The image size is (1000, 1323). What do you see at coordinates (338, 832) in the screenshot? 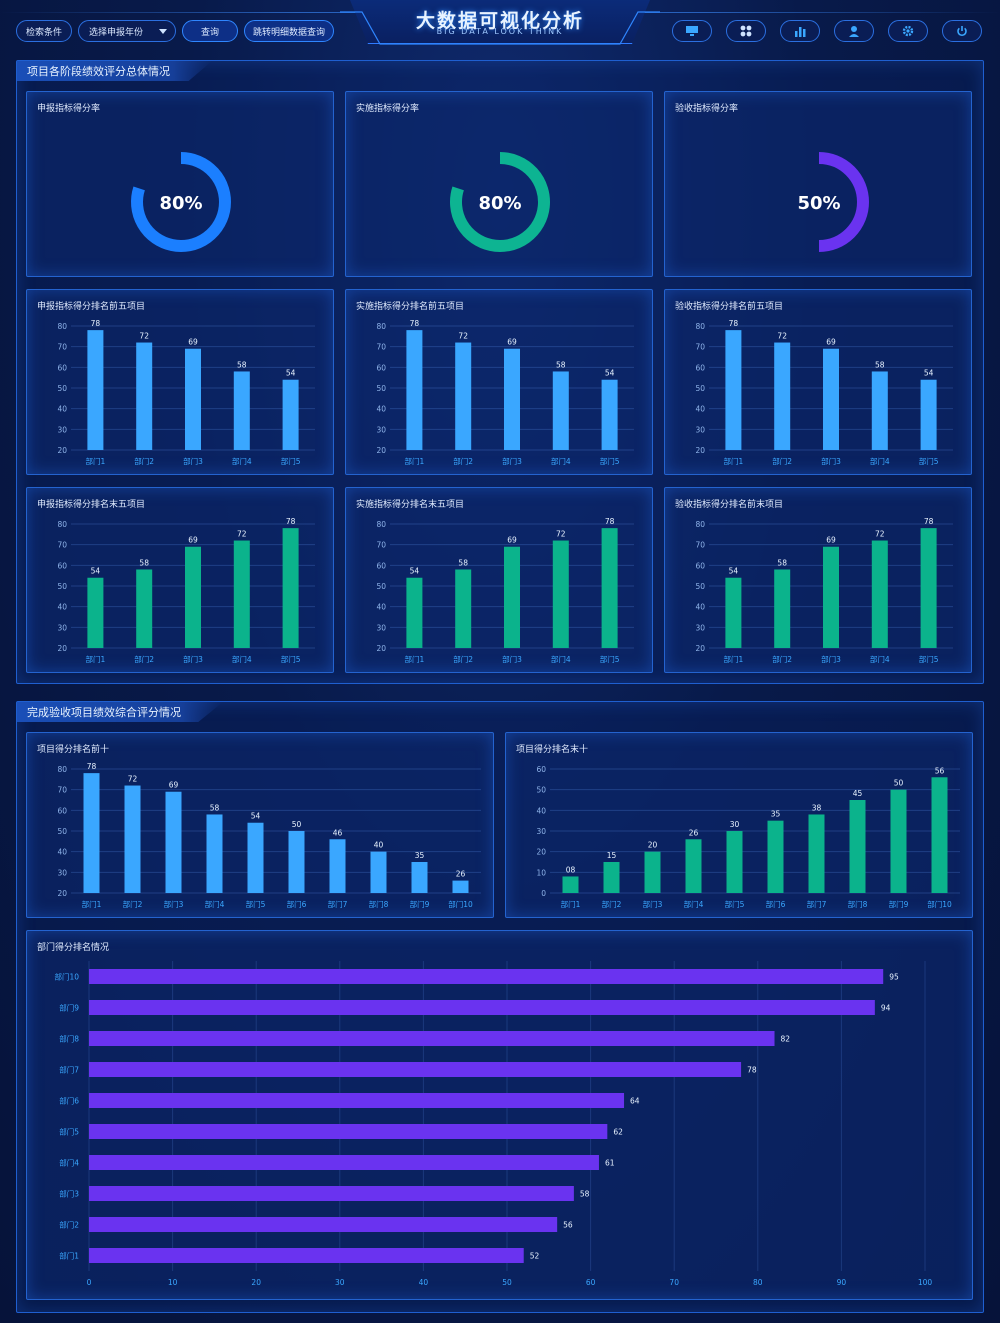
I see `data-label: 46` at bounding box center [338, 832].